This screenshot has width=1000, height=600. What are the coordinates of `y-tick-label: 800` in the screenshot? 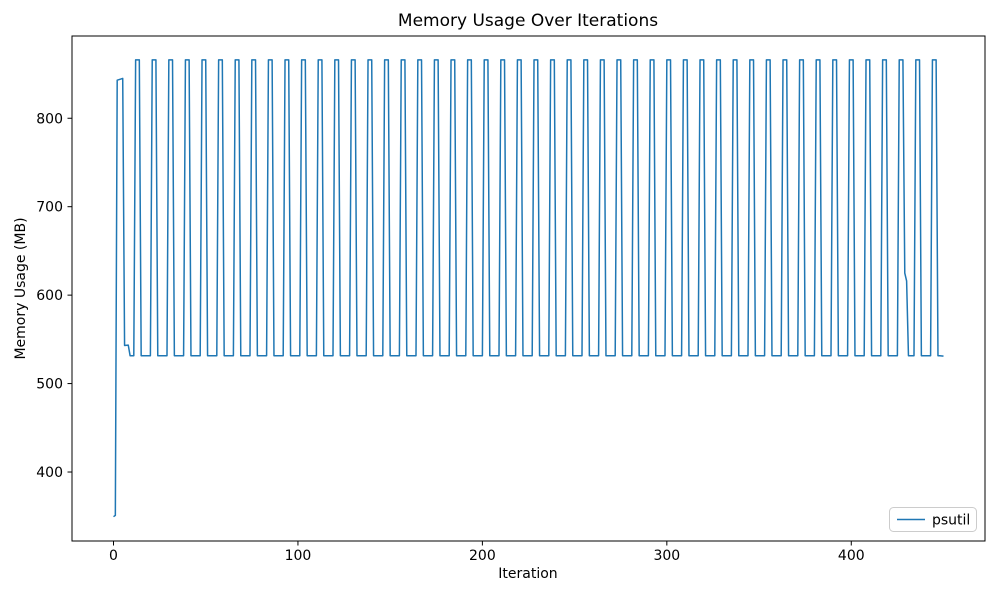 It's located at (49, 119).